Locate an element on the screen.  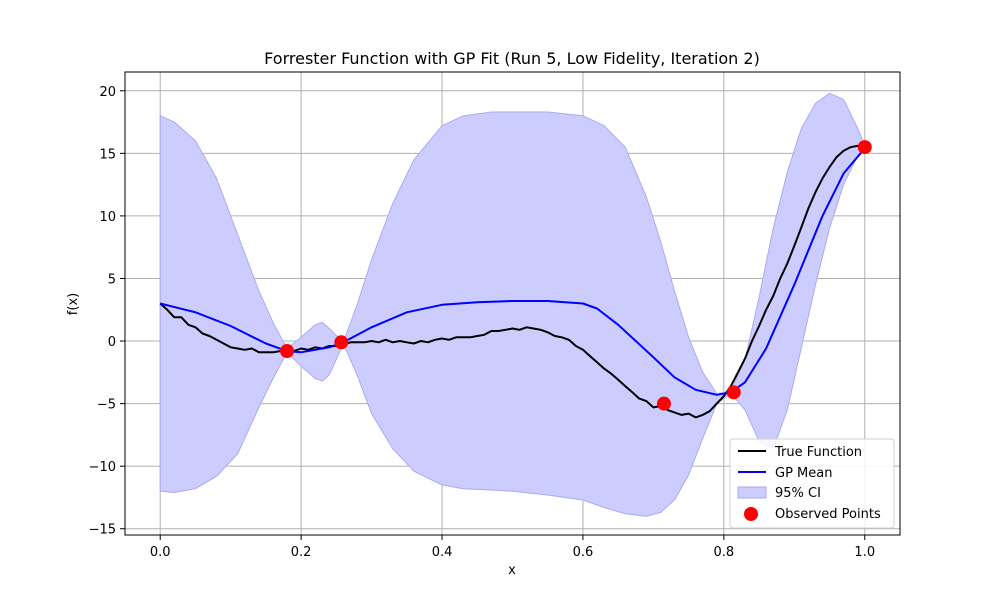
legend-gp-mean-label: GP Mean is located at coordinates (803, 473).